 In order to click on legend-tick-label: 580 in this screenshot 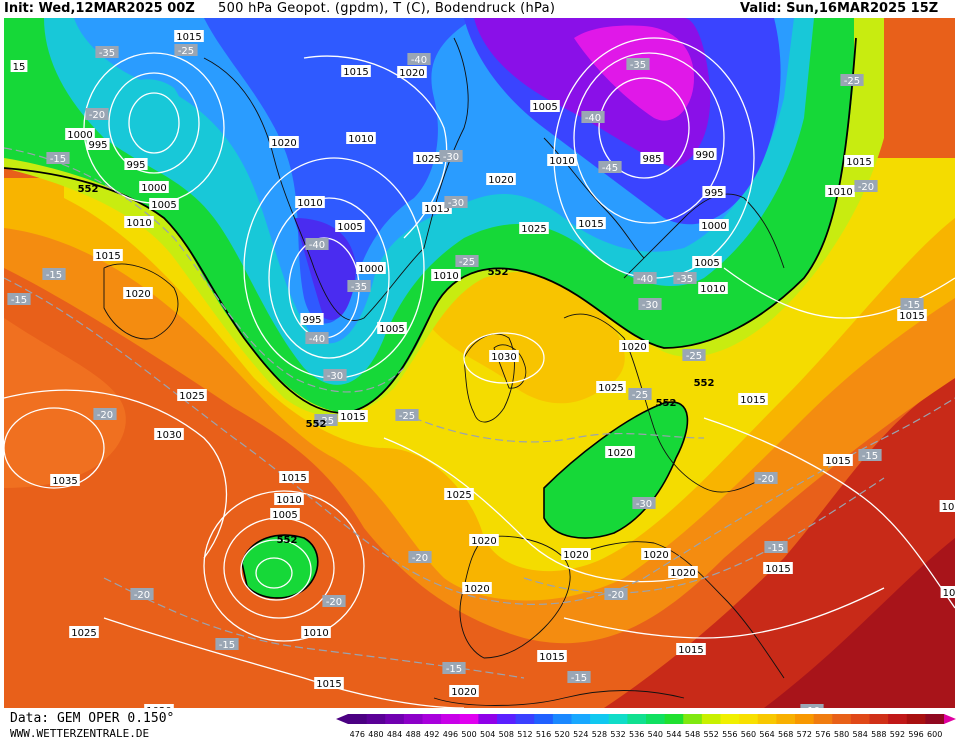, I will do `click(841, 734)`.